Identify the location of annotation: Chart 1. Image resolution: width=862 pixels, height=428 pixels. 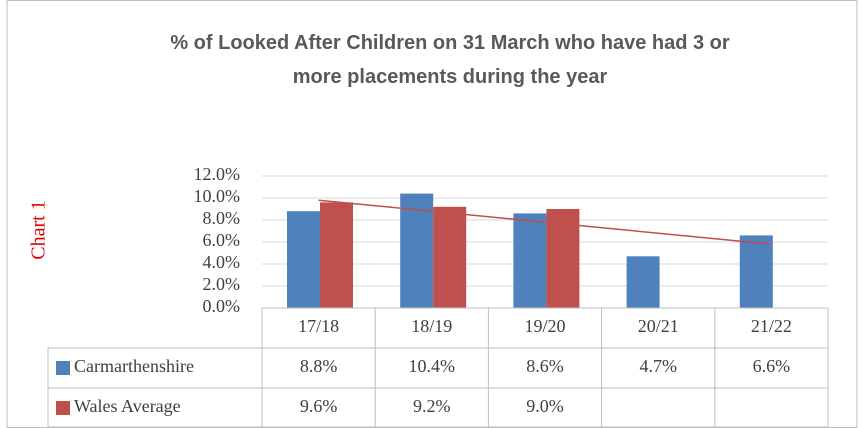
(39, 229).